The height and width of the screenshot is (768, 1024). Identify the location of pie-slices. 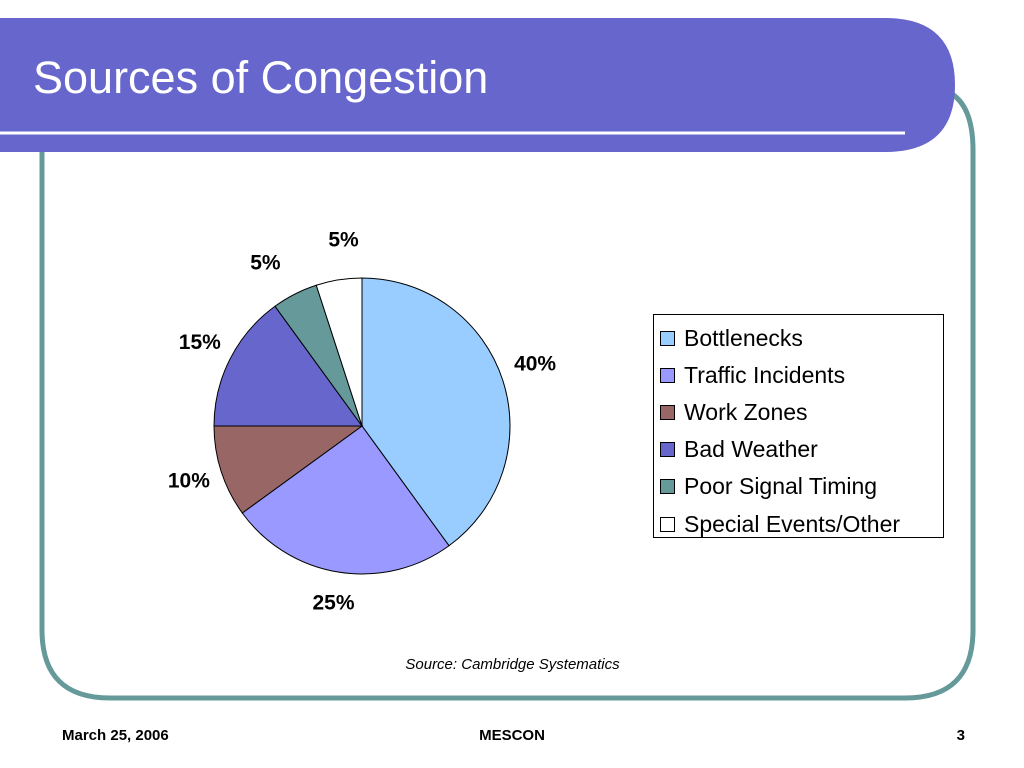
(362, 426).